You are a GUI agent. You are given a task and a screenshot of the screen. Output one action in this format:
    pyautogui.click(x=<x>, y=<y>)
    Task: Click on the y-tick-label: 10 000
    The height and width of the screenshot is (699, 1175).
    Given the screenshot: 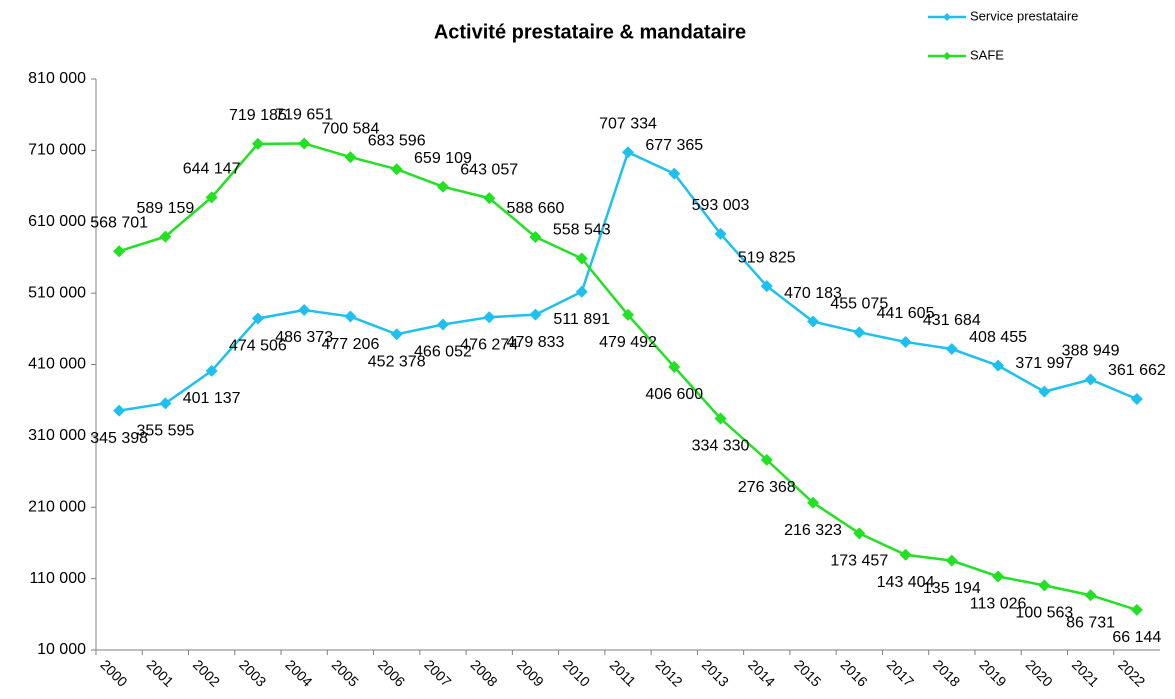 What is the action you would take?
    pyautogui.click(x=61, y=649)
    